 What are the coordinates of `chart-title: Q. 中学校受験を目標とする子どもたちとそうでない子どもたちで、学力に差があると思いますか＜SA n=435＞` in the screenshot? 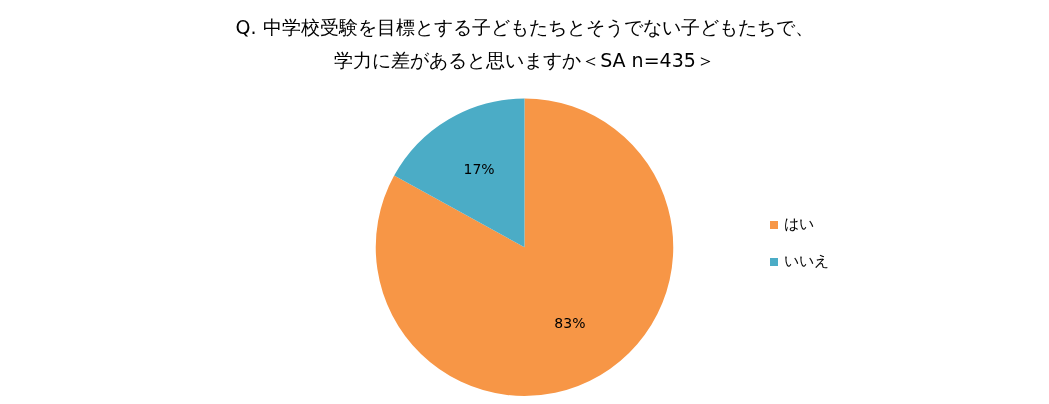 It's located at (524, 43).